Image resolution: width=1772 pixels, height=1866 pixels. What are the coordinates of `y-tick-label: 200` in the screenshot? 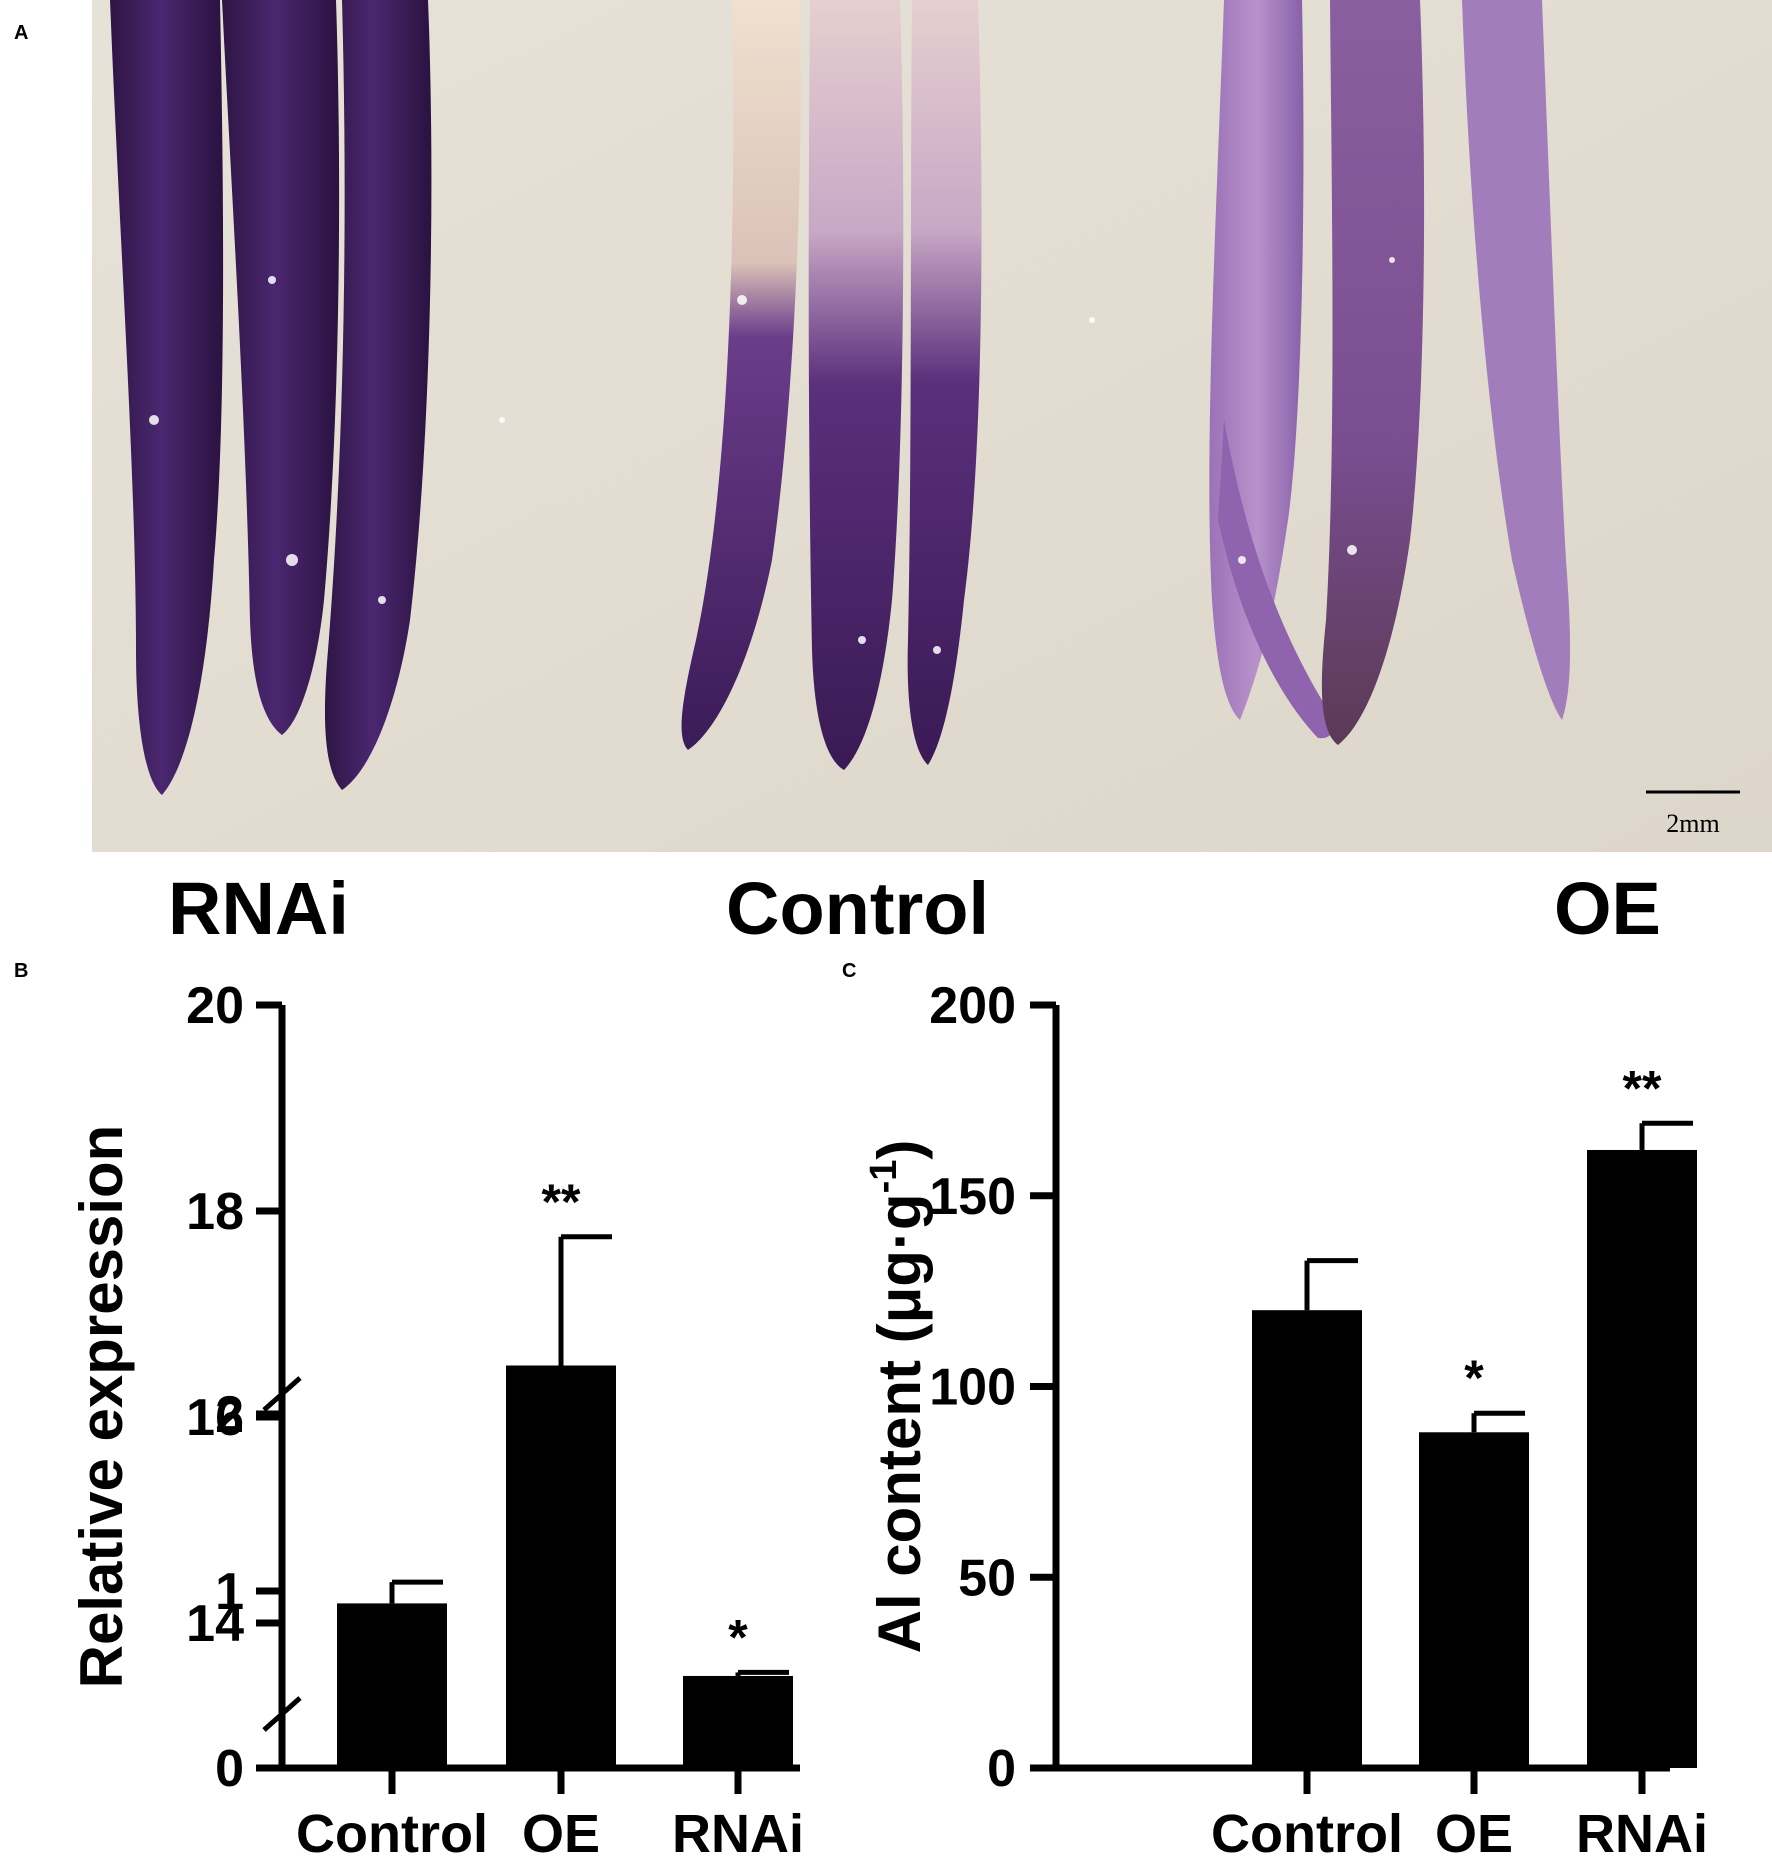 It's located at (972, 1006).